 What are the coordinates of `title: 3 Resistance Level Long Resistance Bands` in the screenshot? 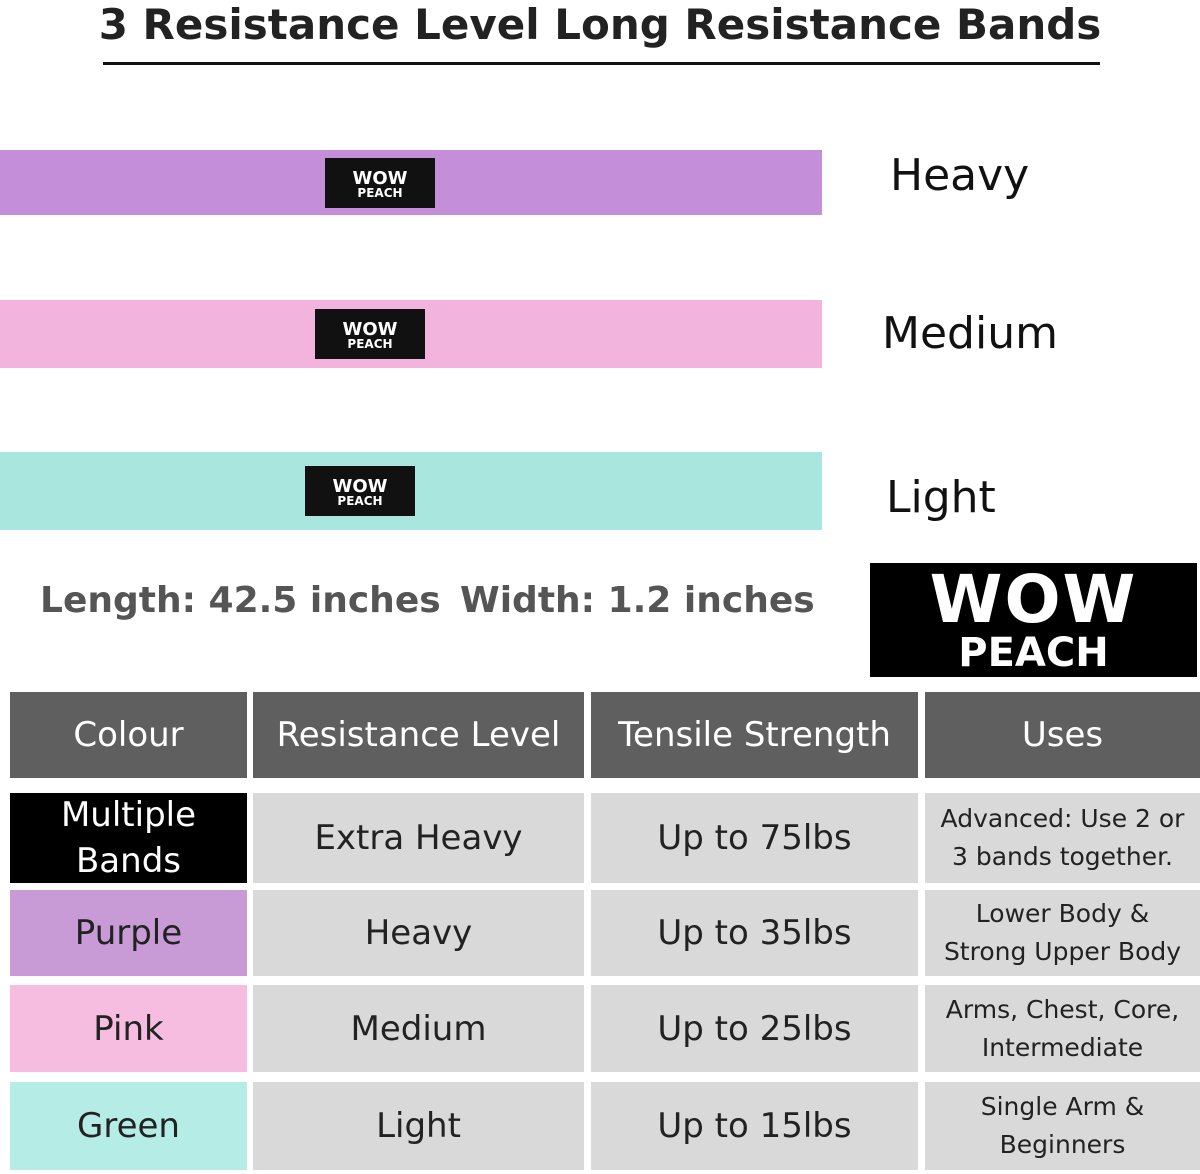 It's located at (600, 24).